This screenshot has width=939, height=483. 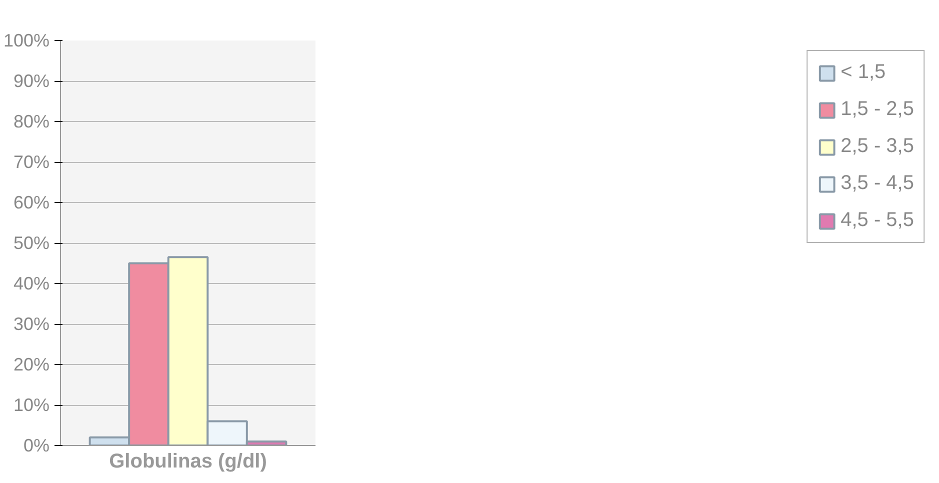 I want to click on legend-label: < 1,5, so click(x=863, y=72).